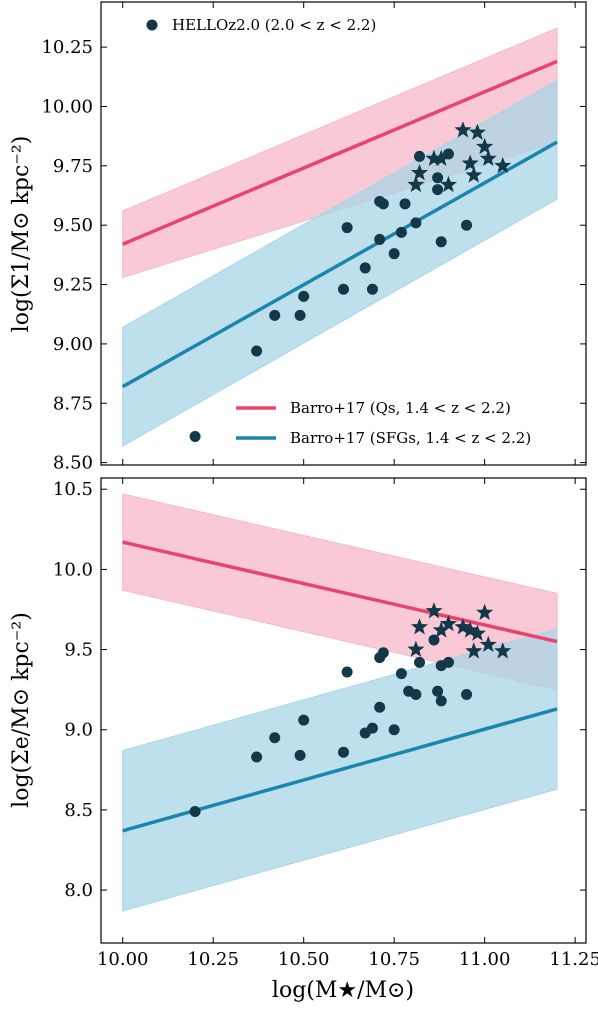 This screenshot has height=1009, width=598. Describe the element at coordinates (410, 438) in the screenshot. I see `legend-barro-sfg-label: Barro+17 (SFGs, 1.4 < z < 2.2)` at that location.